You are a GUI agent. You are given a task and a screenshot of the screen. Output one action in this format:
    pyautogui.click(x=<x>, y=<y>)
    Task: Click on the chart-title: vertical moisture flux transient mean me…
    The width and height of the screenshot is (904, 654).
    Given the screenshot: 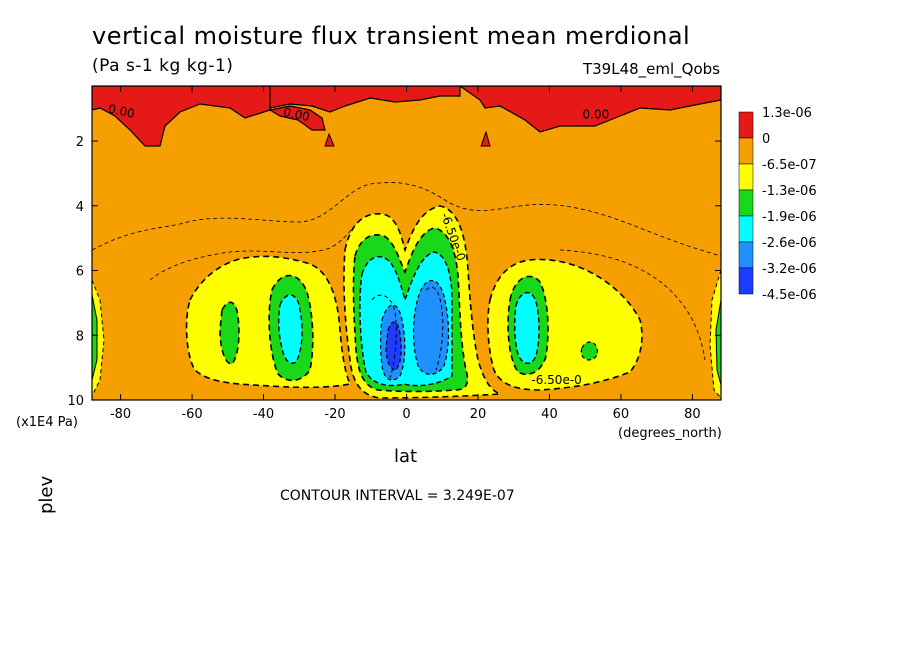 What is the action you would take?
    pyautogui.click(x=391, y=36)
    